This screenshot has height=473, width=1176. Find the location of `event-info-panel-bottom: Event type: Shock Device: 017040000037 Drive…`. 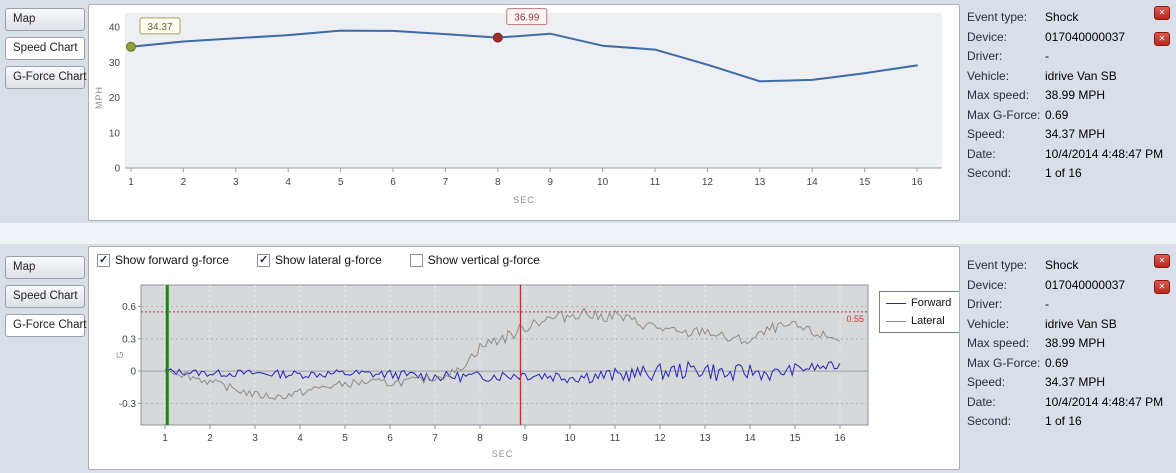

event-info-panel-bottom: Event type: Shock Device: 017040000037 Drive… is located at coordinates (1067, 344).